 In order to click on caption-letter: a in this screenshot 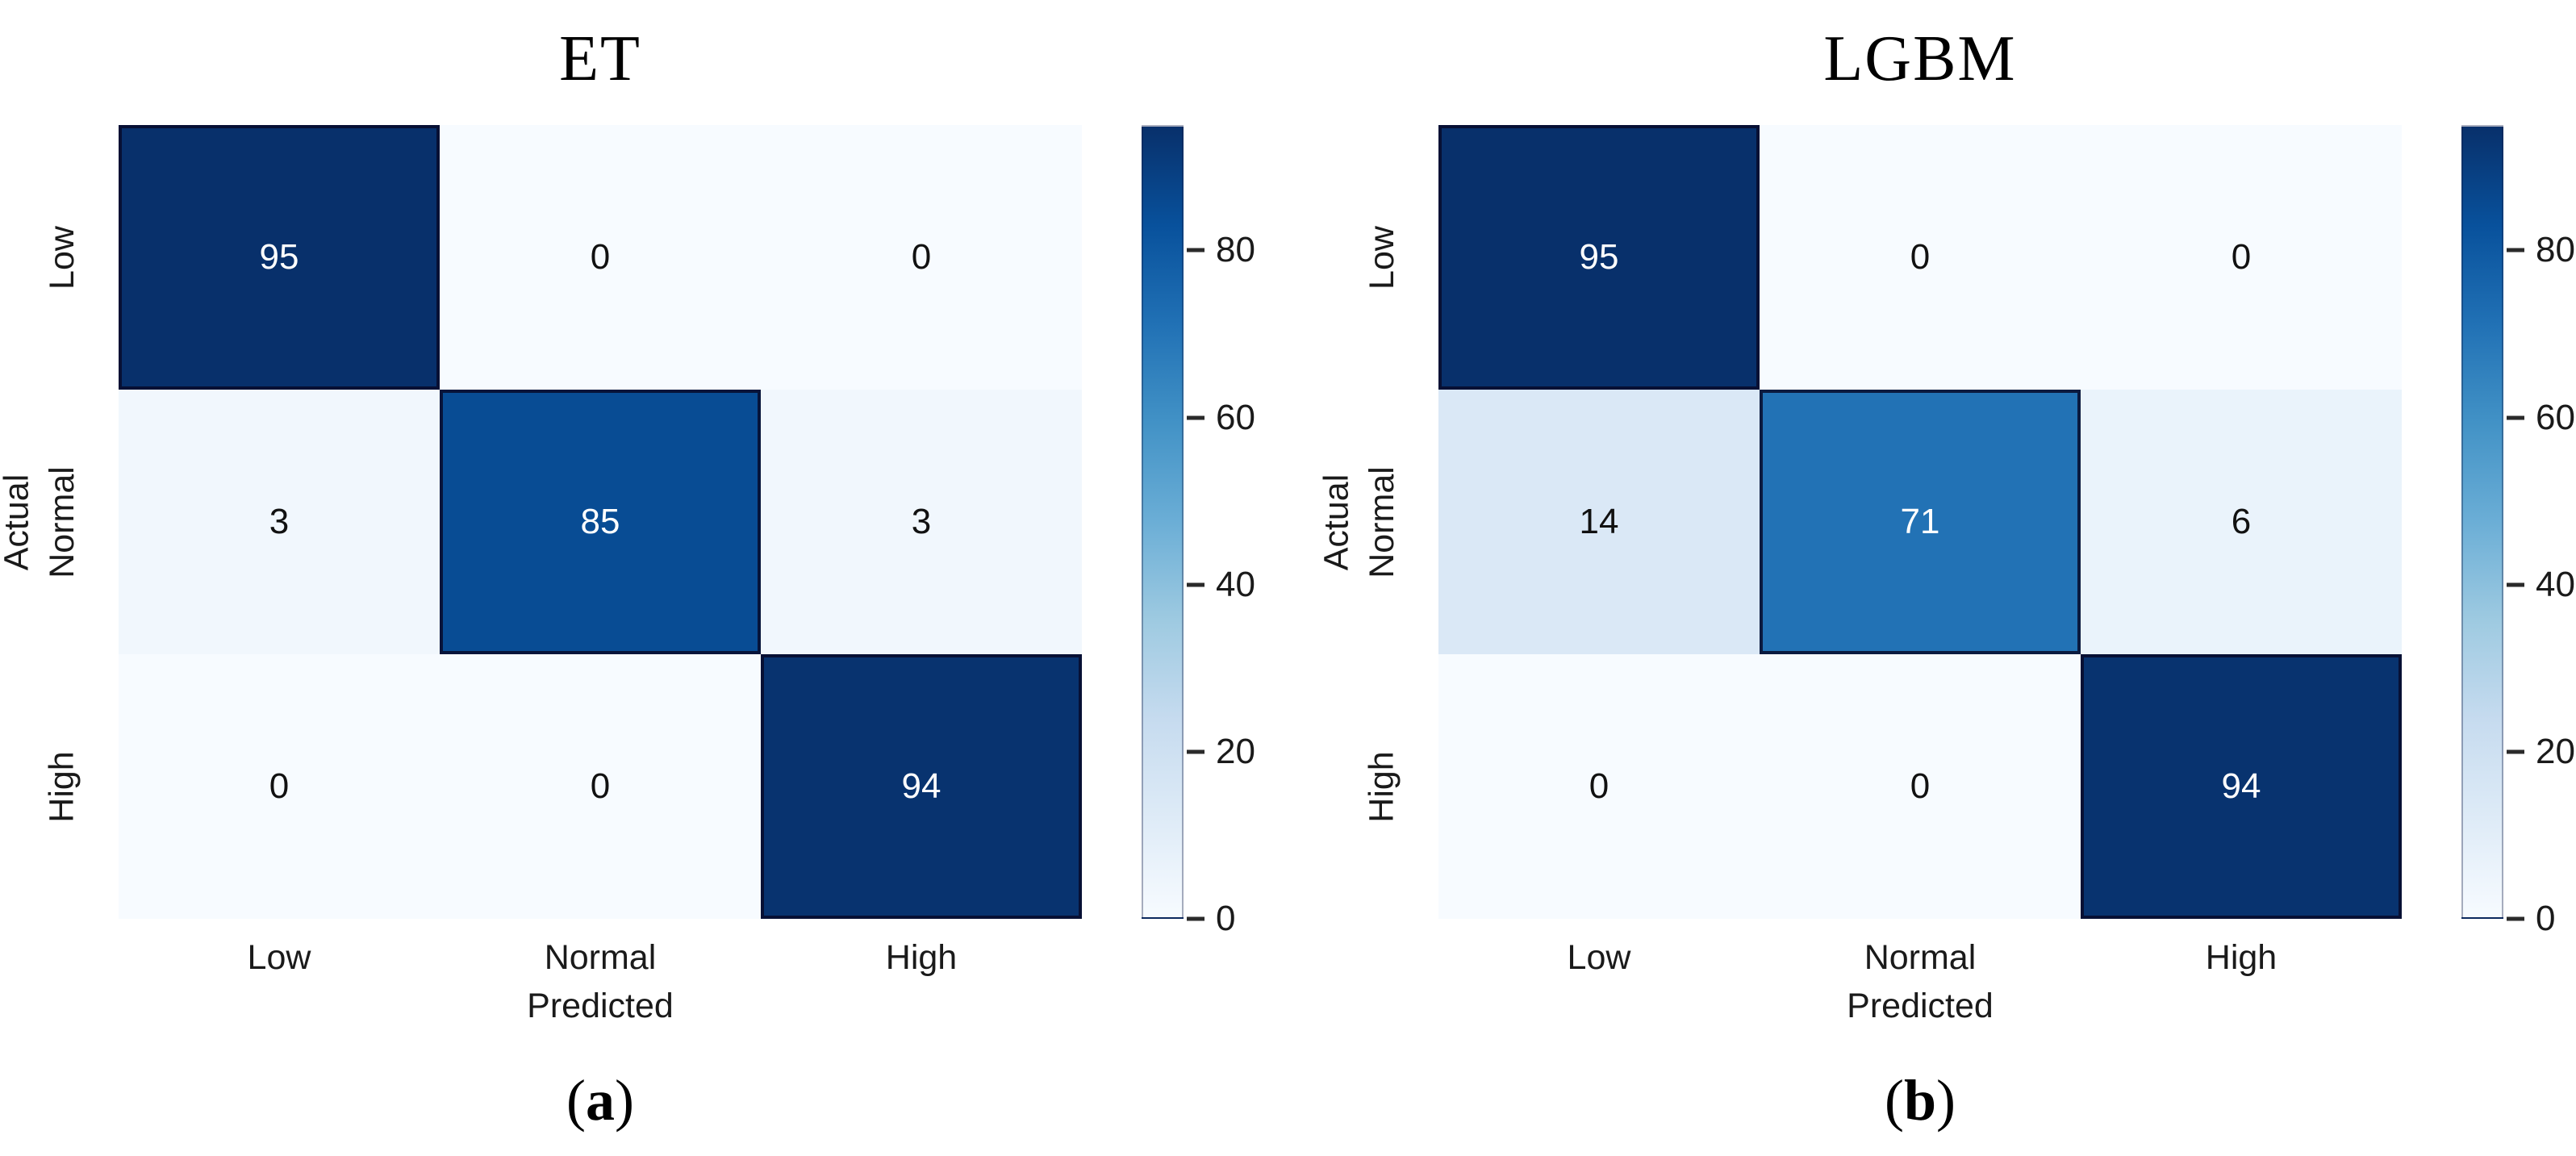, I will do `click(600, 1100)`.